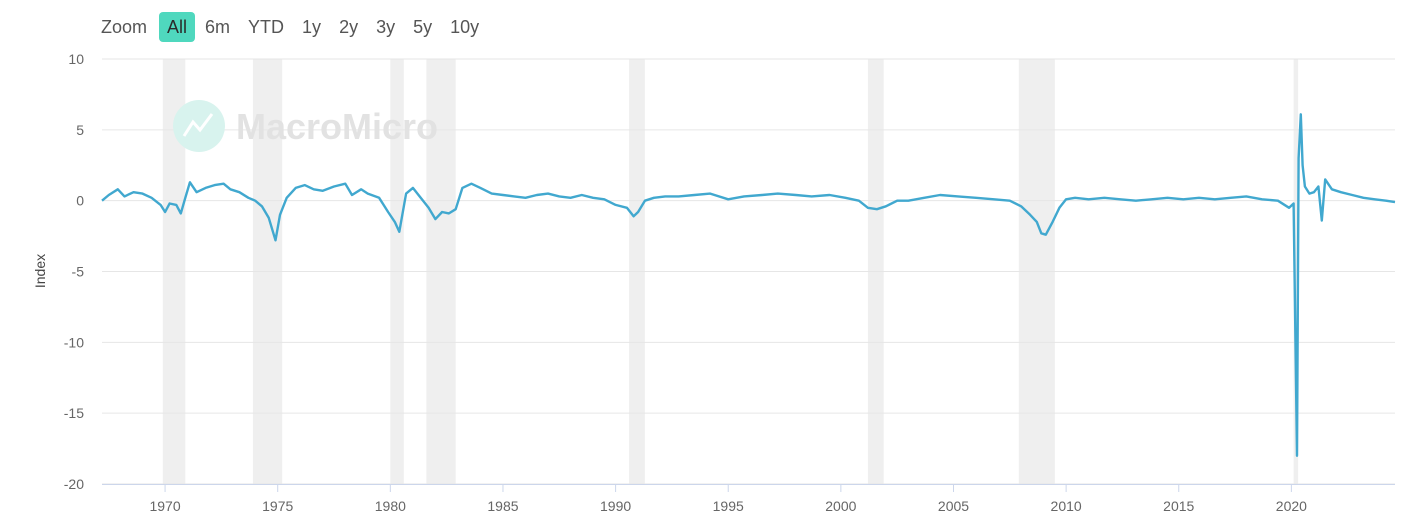  Describe the element at coordinates (386, 27) in the screenshot. I see `zoom-button-3y: 3y` at that location.